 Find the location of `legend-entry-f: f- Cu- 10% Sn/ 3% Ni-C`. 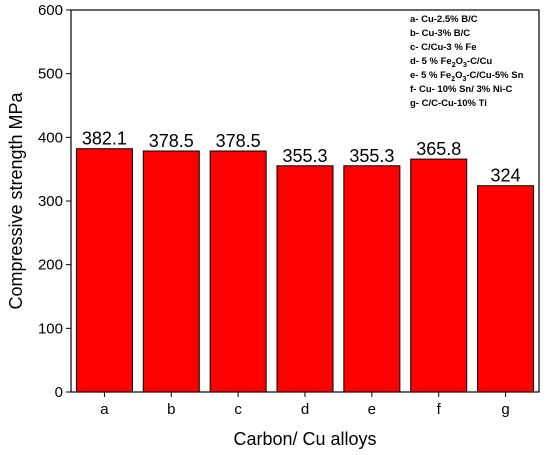

legend-entry-f: f- Cu- 10% Sn/ 3% Ni-C is located at coordinates (461, 89).